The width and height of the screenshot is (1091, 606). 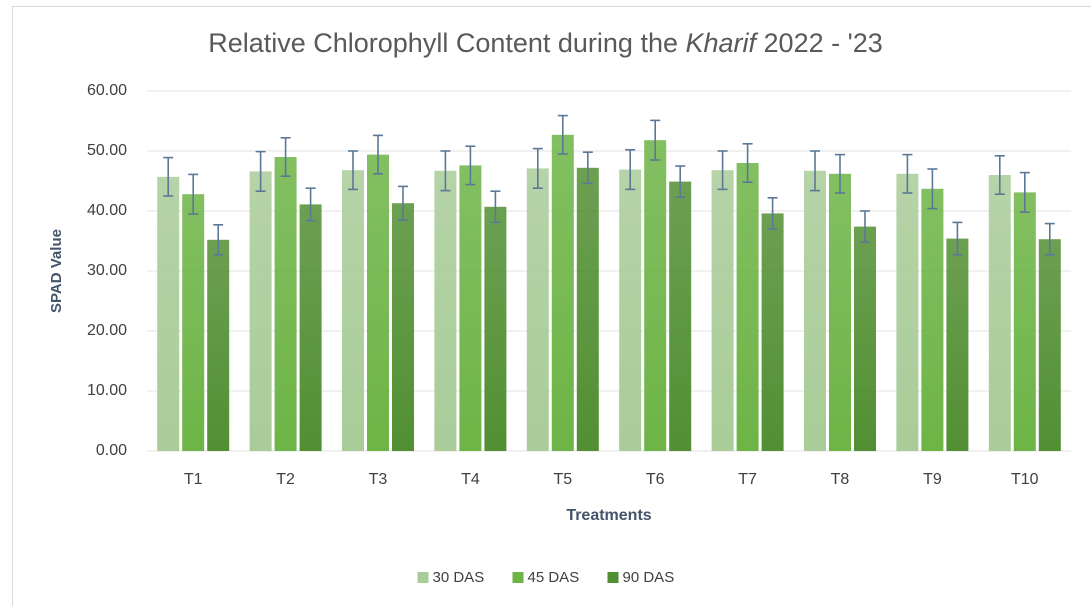 I want to click on y-axis-label: SPAD Value, so click(x=56, y=271).